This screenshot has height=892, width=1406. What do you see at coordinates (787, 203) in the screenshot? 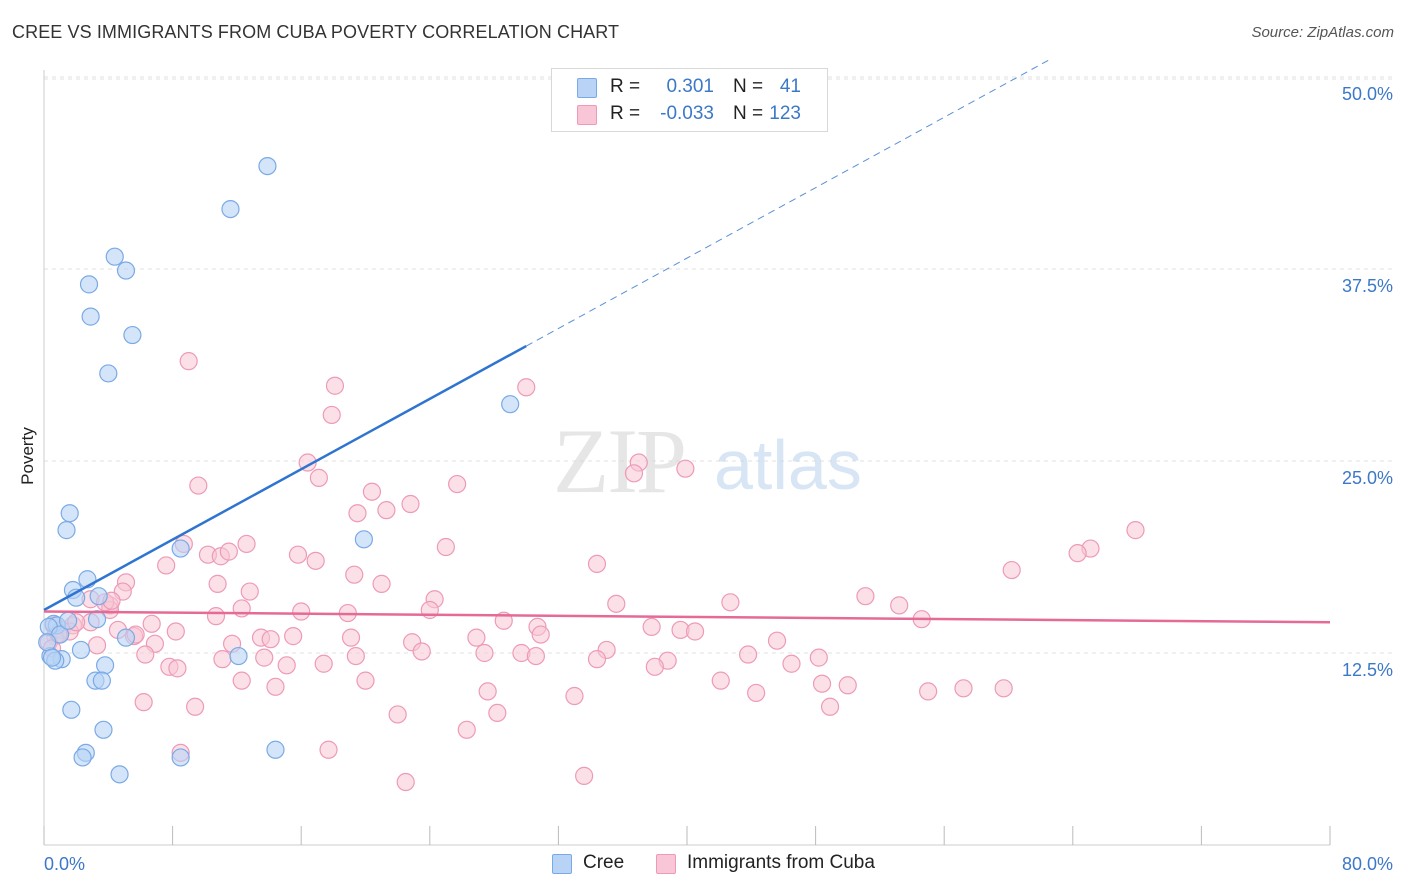
I see `cree-trend-extension` at bounding box center [787, 203].